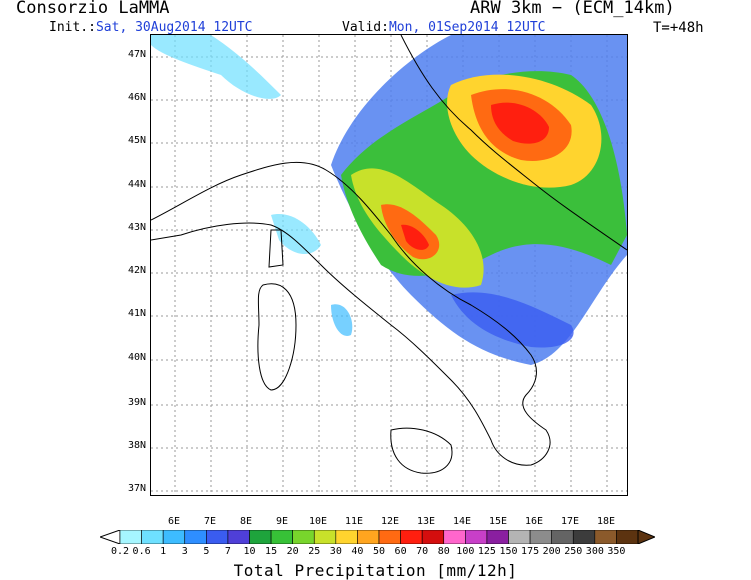 The image size is (751, 580). I want to click on legend-tick-label: 15, so click(271, 551).